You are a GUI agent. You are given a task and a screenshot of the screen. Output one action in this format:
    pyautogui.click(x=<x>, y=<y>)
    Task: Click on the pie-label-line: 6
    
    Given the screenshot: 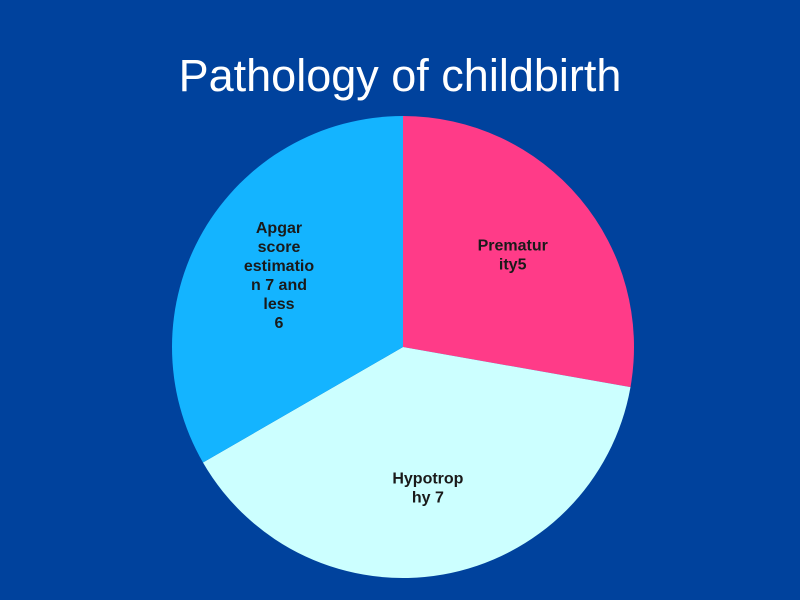 What is the action you would take?
    pyautogui.click(x=279, y=323)
    